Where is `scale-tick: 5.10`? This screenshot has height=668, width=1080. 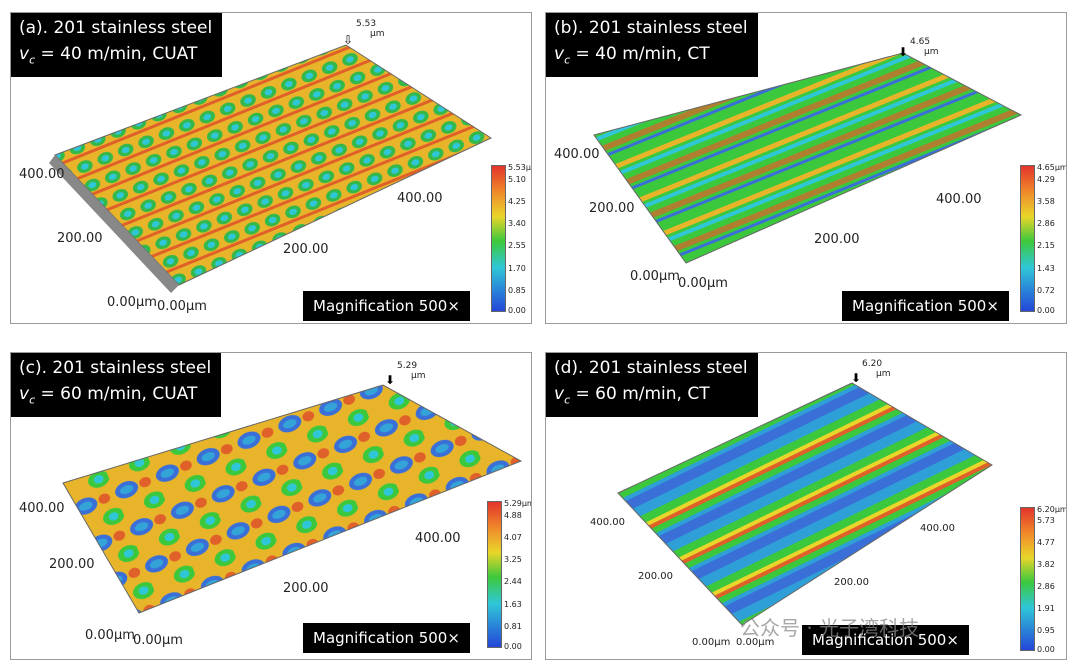
scale-tick: 5.10 is located at coordinates (517, 179).